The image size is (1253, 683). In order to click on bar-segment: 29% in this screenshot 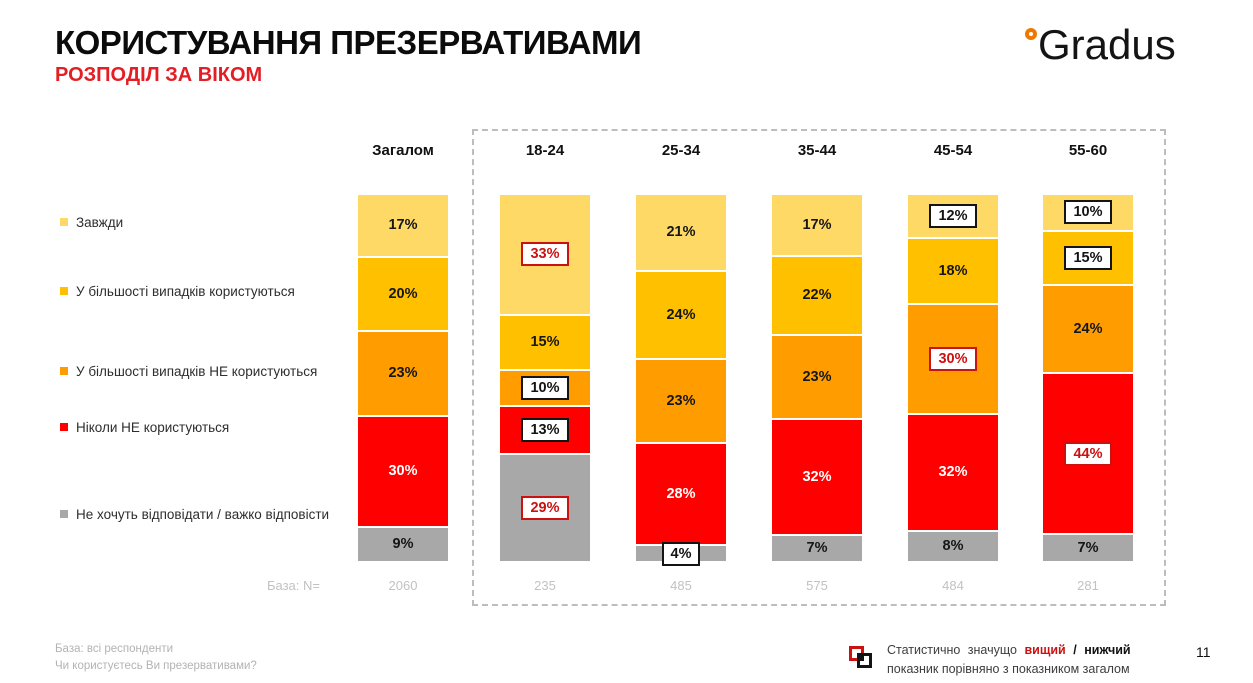, I will do `click(545, 507)`.